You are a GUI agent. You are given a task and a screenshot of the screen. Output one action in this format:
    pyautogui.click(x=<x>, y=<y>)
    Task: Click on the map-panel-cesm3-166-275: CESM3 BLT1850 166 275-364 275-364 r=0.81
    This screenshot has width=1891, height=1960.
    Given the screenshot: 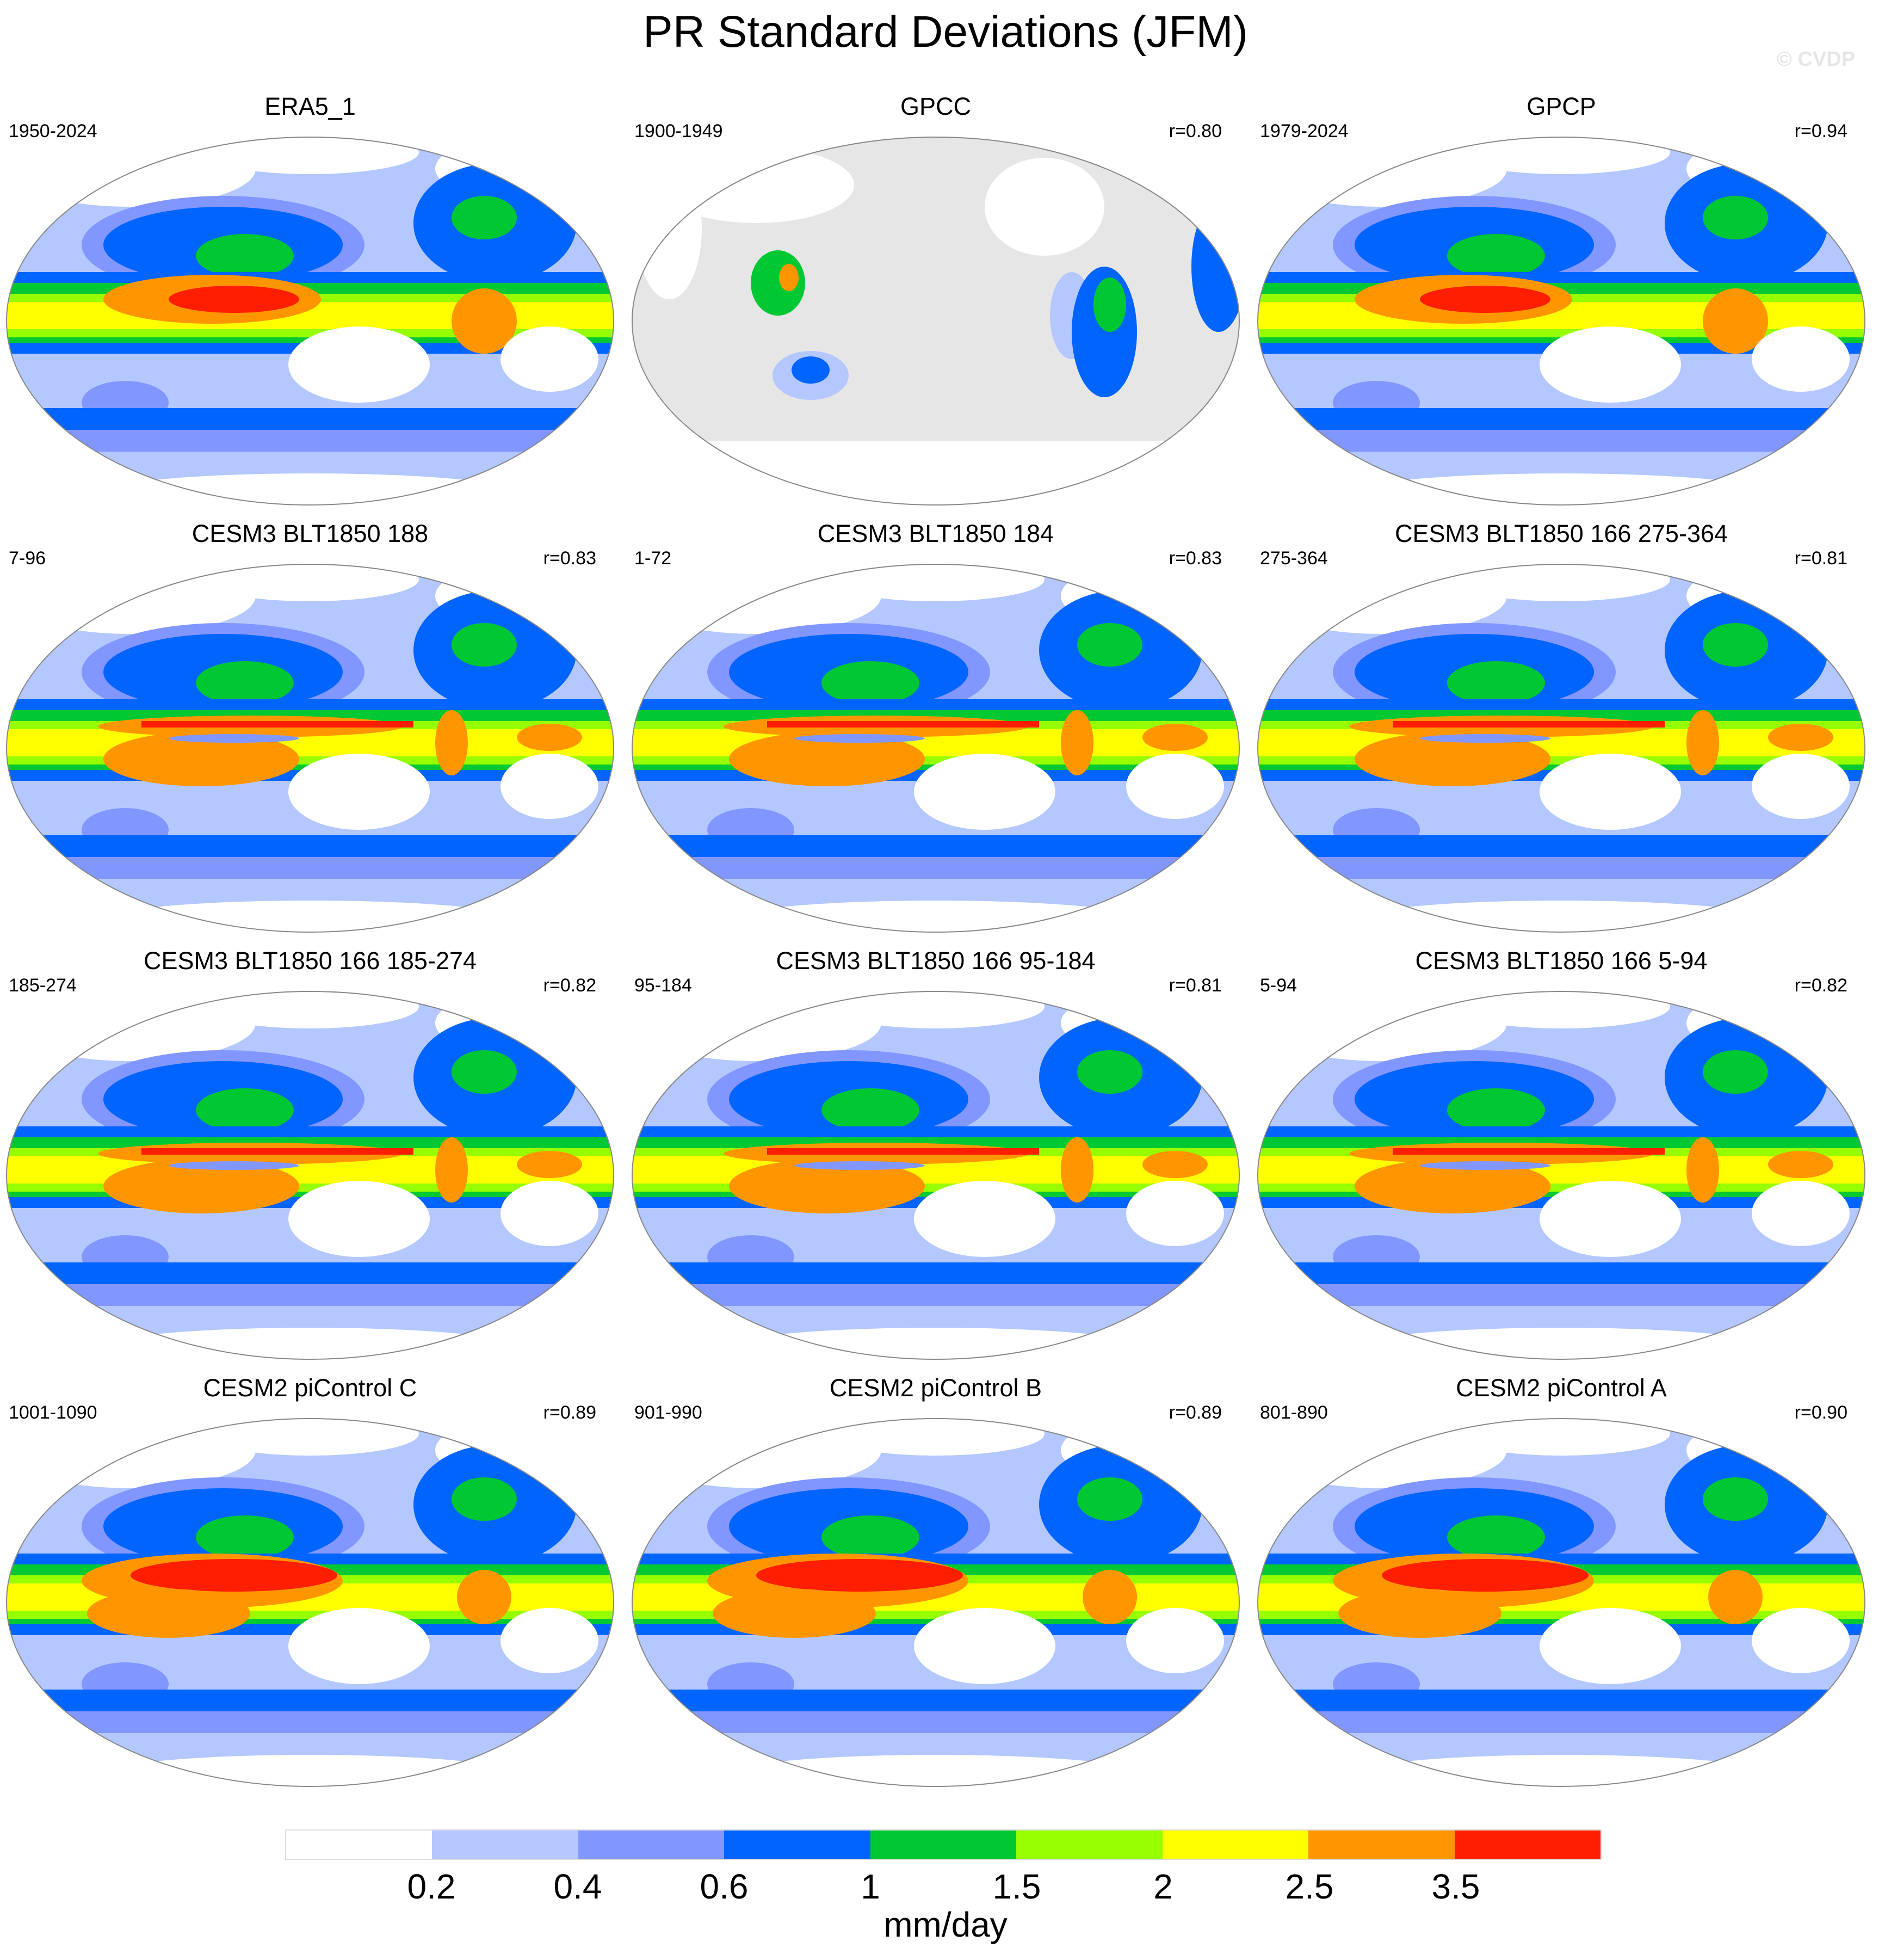 What is the action you would take?
    pyautogui.click(x=1561, y=735)
    